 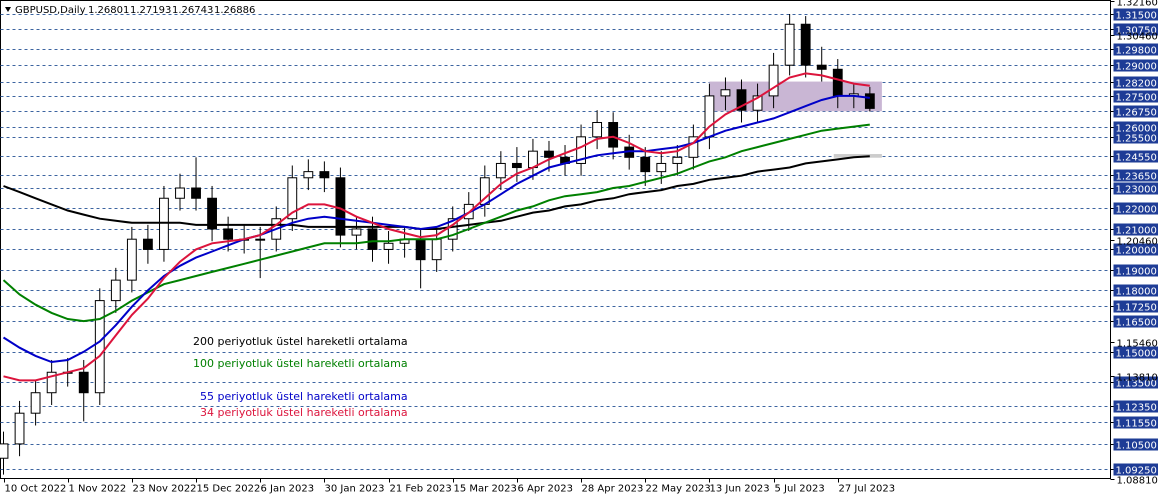 What do you see at coordinates (867, 489) in the screenshot?
I see `x-tick-label: 27 Jul 2023` at bounding box center [867, 489].